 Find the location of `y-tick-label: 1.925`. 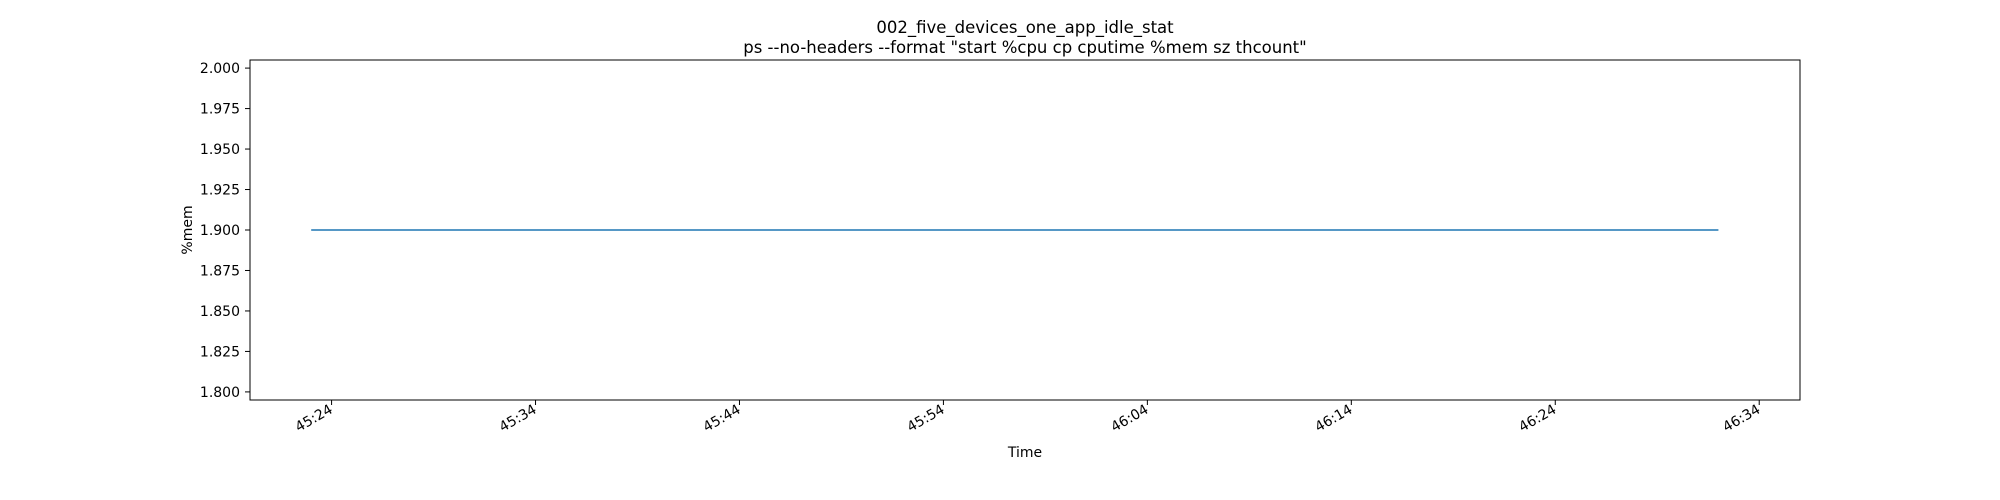

y-tick-label: 1.925 is located at coordinates (220, 191).